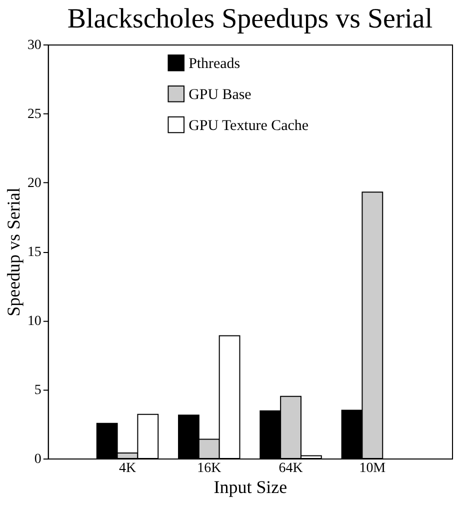 The image size is (457, 506). What do you see at coordinates (127, 468) in the screenshot?
I see `x-tick-label: 4K` at bounding box center [127, 468].